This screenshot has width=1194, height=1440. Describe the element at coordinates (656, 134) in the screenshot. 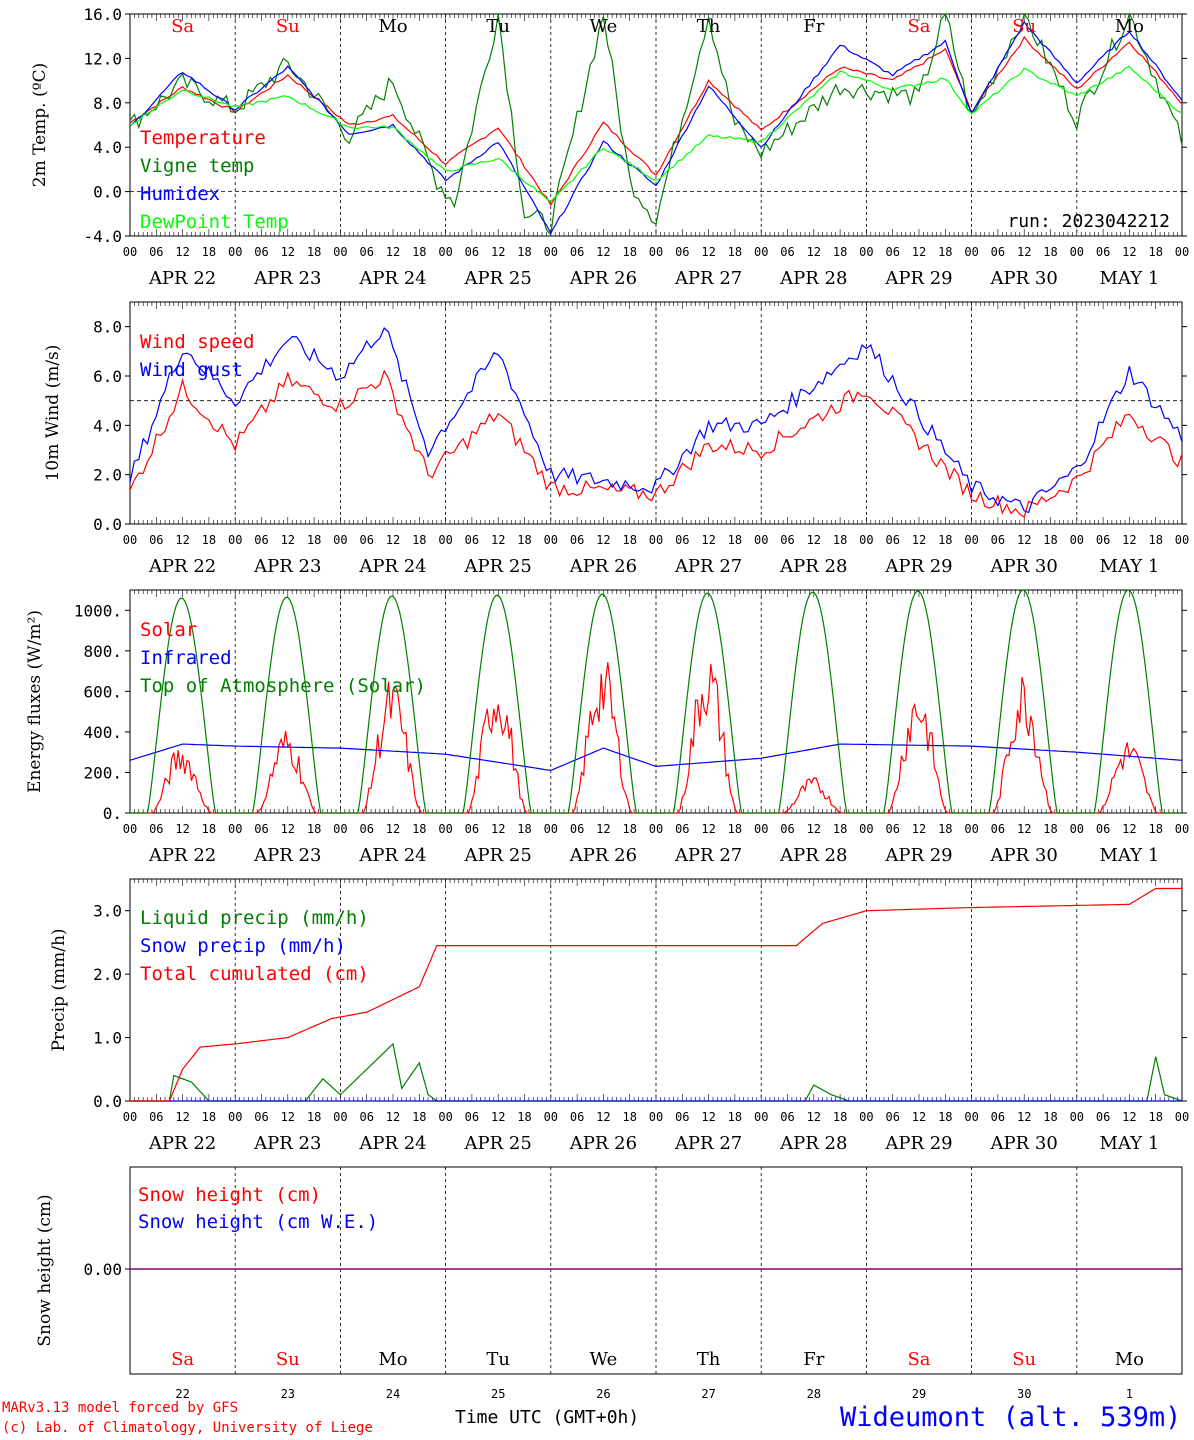

I see `series-line-dewpoint-temp` at that location.